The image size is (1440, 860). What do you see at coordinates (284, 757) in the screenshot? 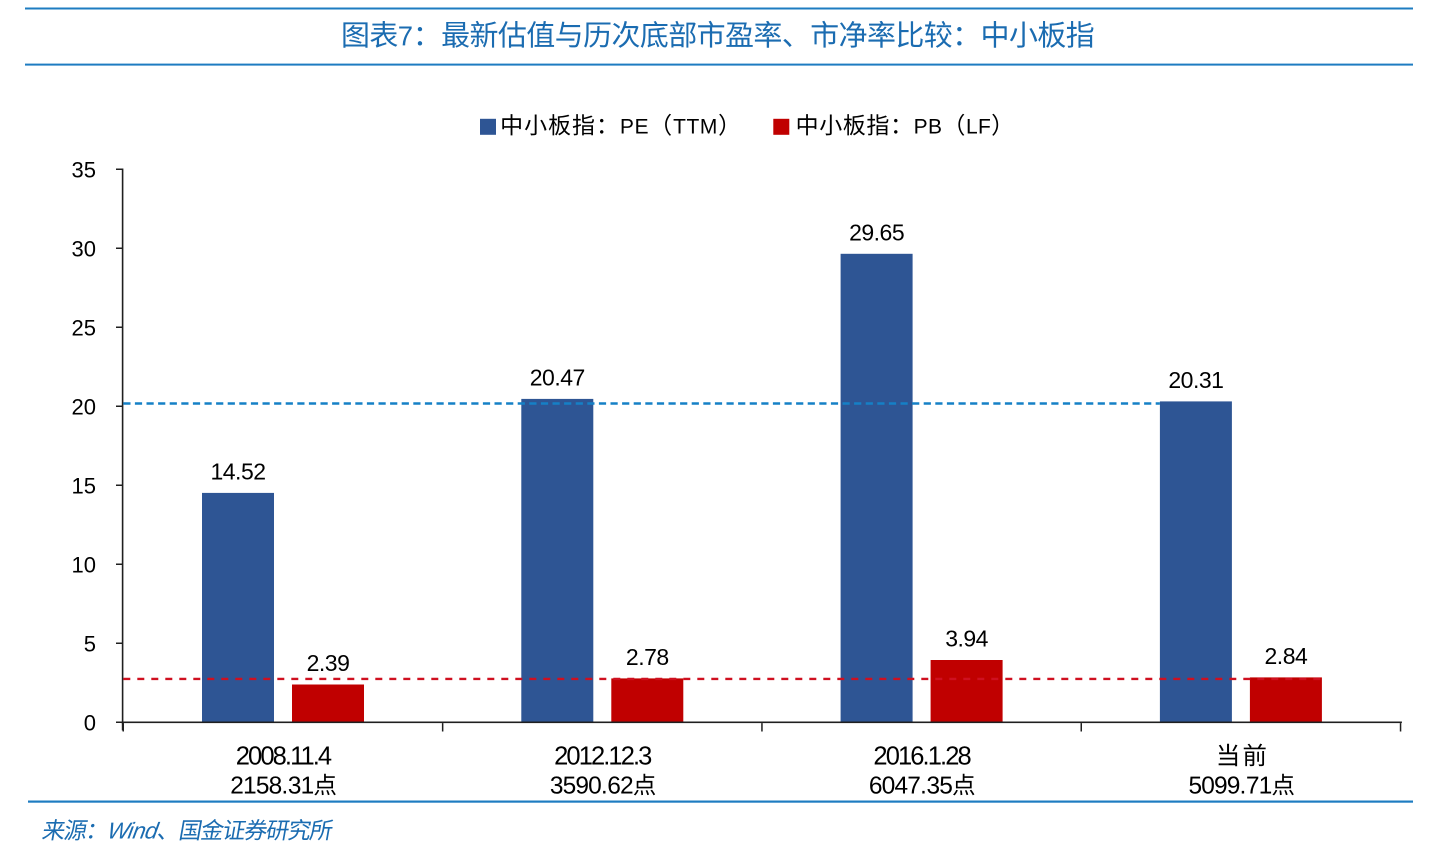
I see `svg-text: 2008.11.4` at bounding box center [284, 757].